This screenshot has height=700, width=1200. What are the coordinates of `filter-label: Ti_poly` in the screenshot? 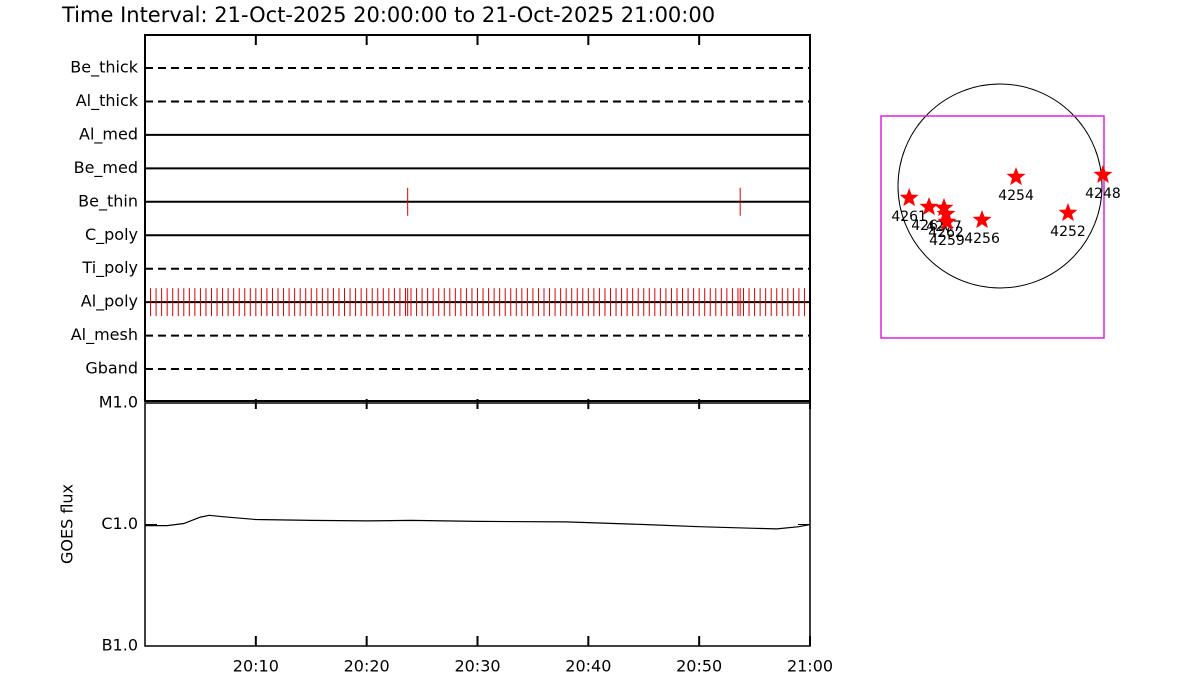 It's located at (109, 268).